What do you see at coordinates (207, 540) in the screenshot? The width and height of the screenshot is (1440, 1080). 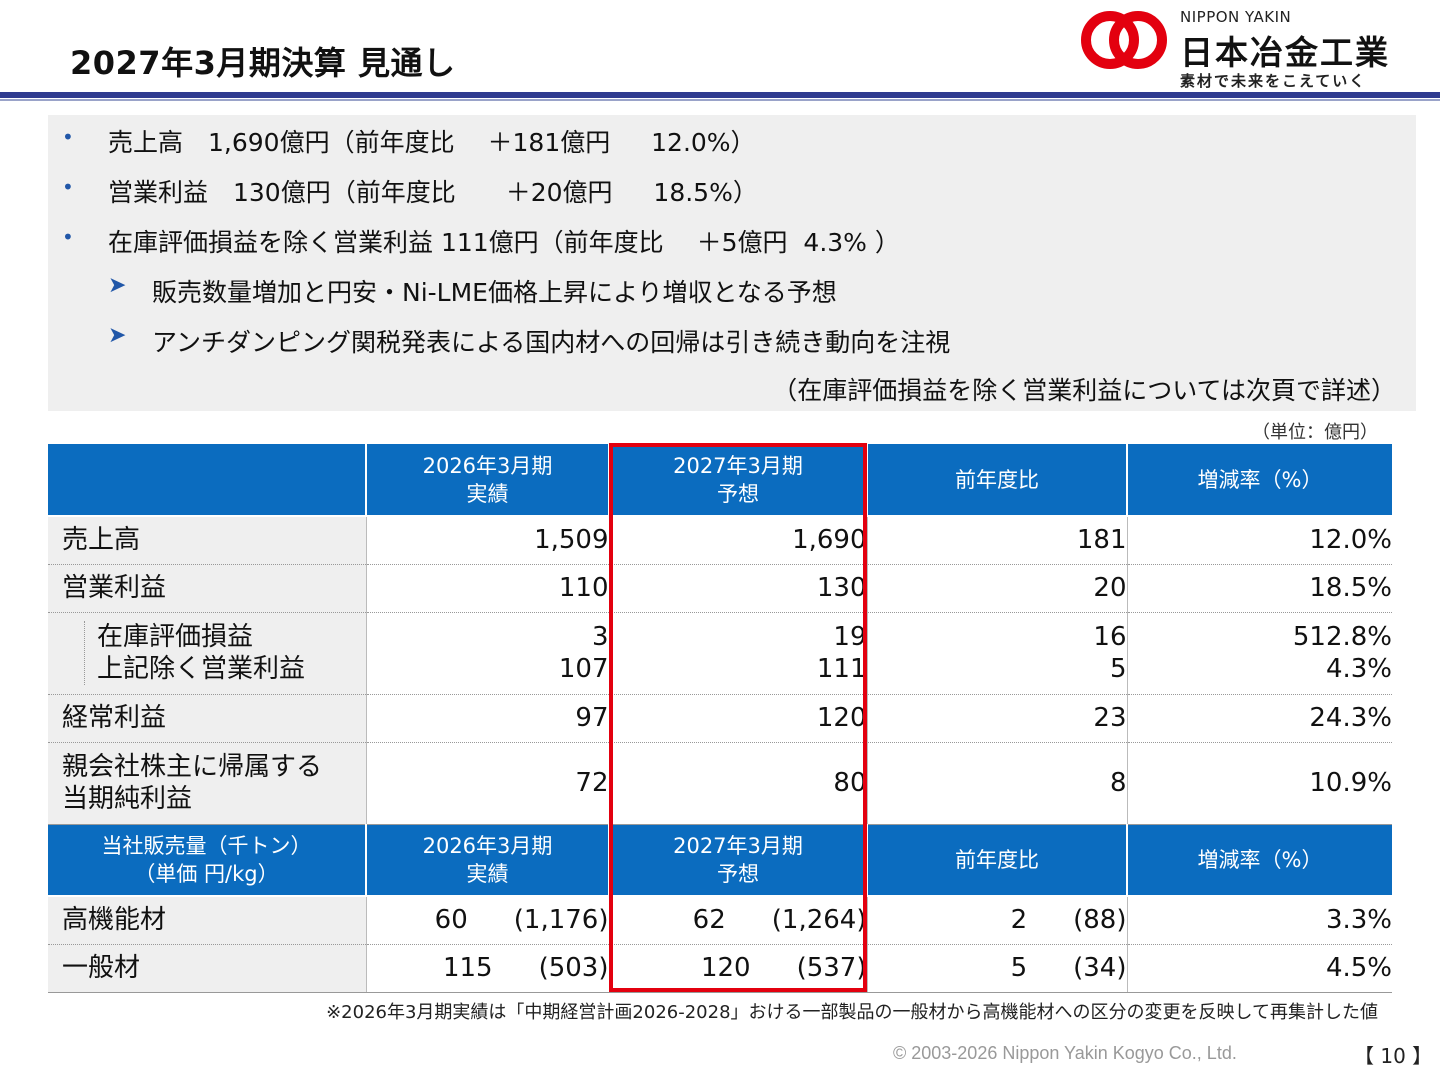 I see `row-label: 売上高` at bounding box center [207, 540].